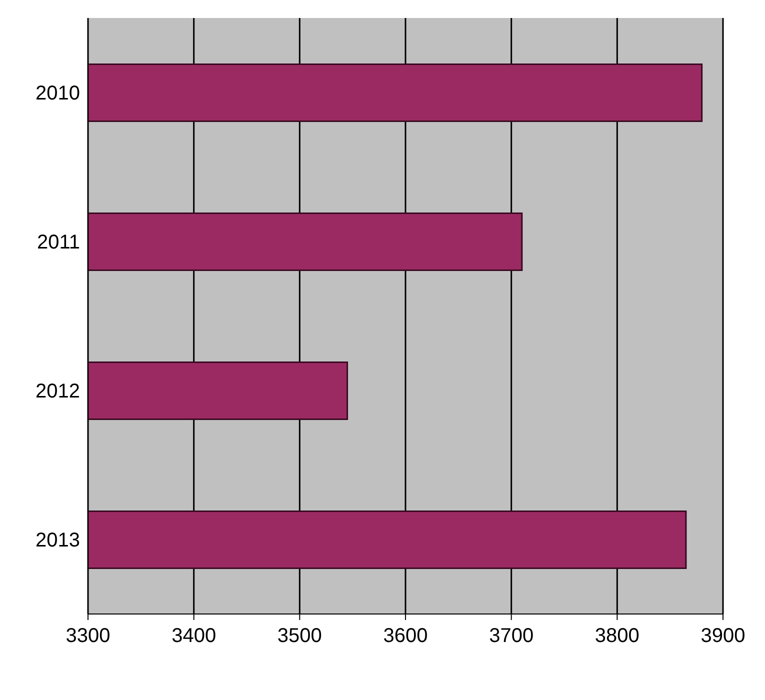  What do you see at coordinates (58, 541) in the screenshot?
I see `y-tick-label: 2013` at bounding box center [58, 541].